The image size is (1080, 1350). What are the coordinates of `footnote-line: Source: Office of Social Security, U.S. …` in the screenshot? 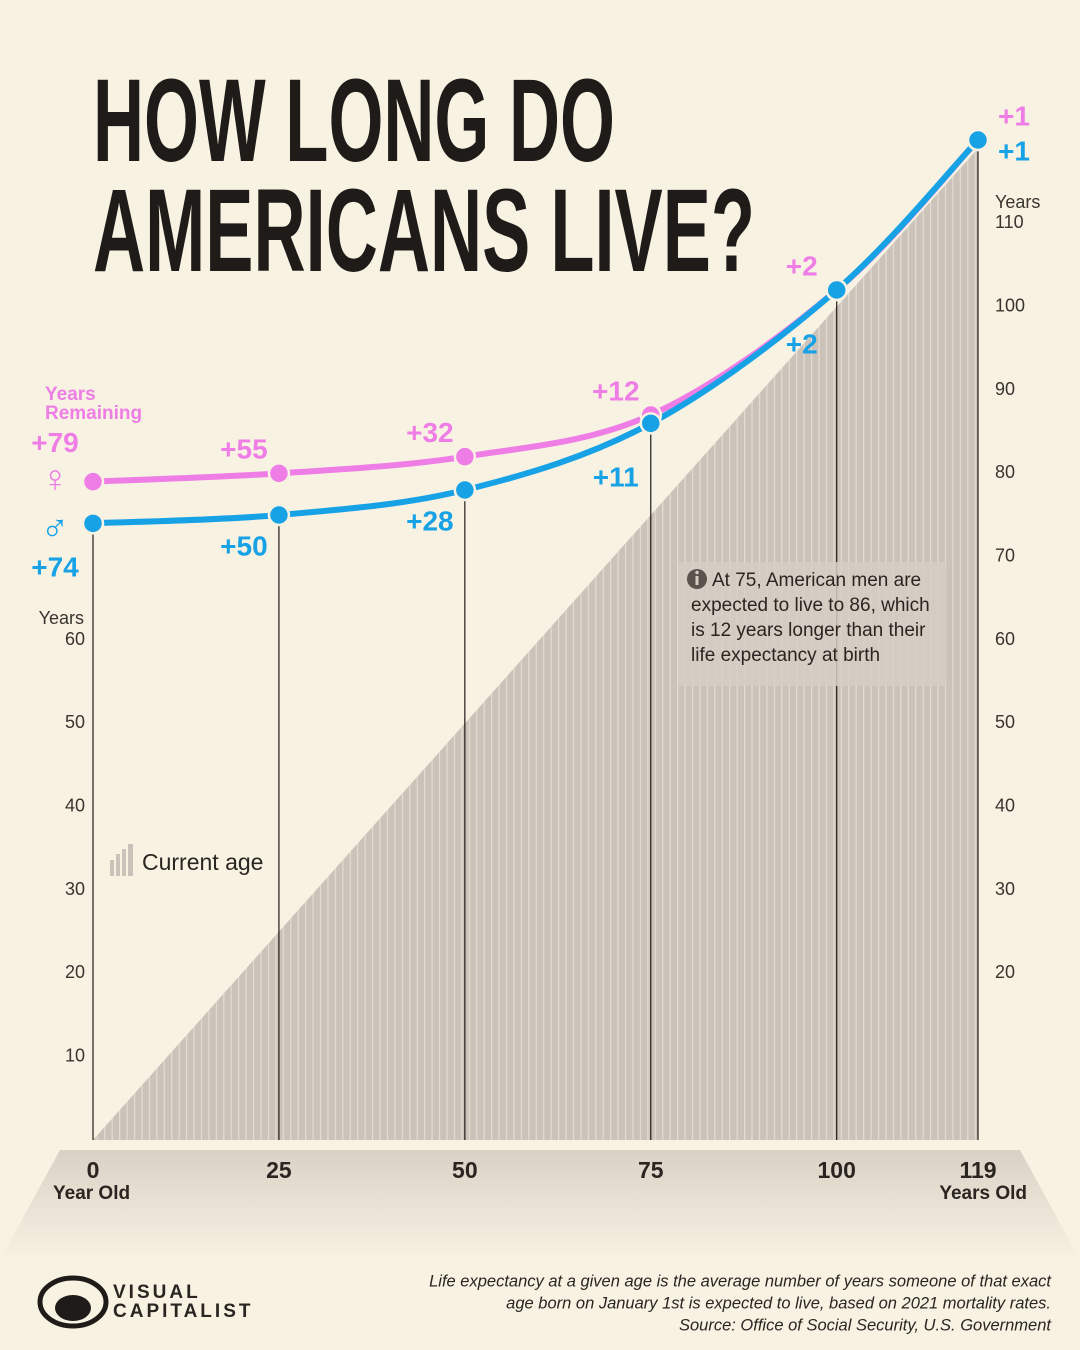 It's located at (865, 1325).